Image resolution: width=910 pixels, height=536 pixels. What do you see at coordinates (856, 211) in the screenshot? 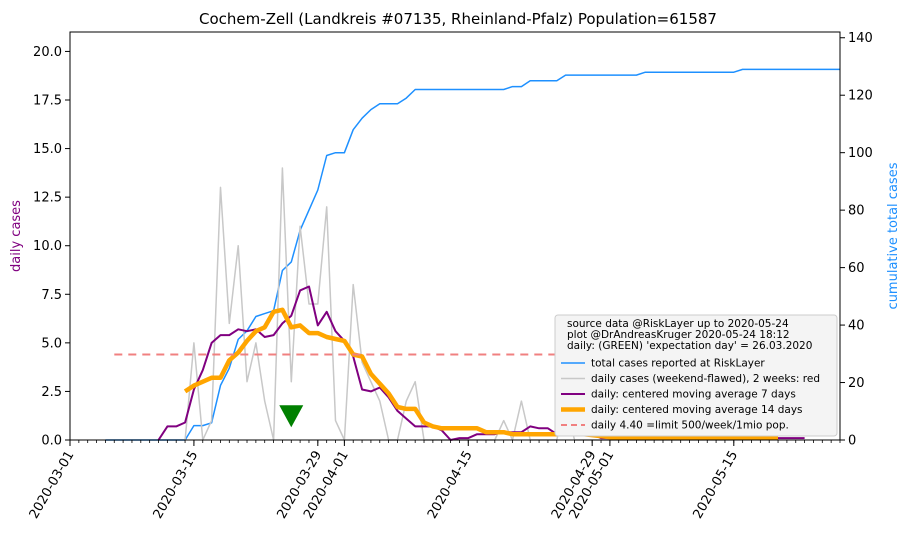
I see `y-right-tick-label: 80` at bounding box center [856, 211].